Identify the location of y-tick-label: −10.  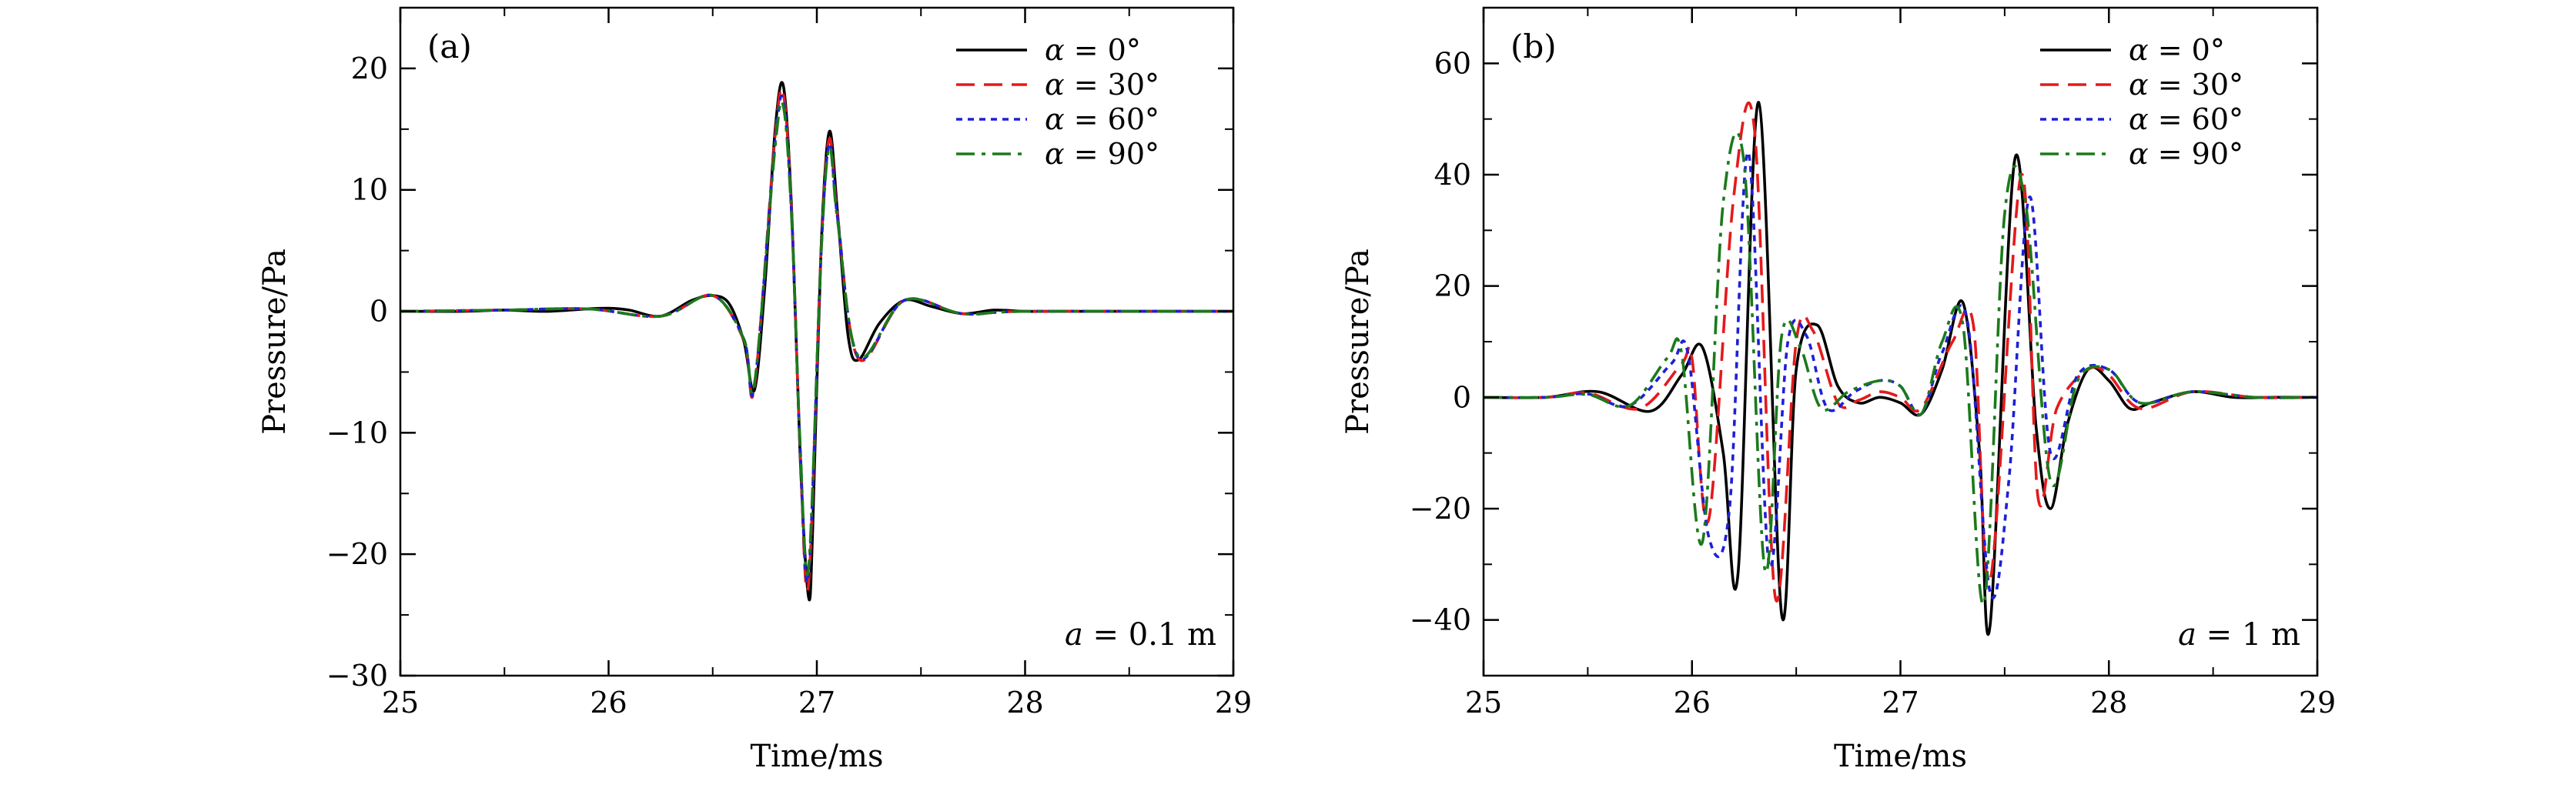
(357, 432).